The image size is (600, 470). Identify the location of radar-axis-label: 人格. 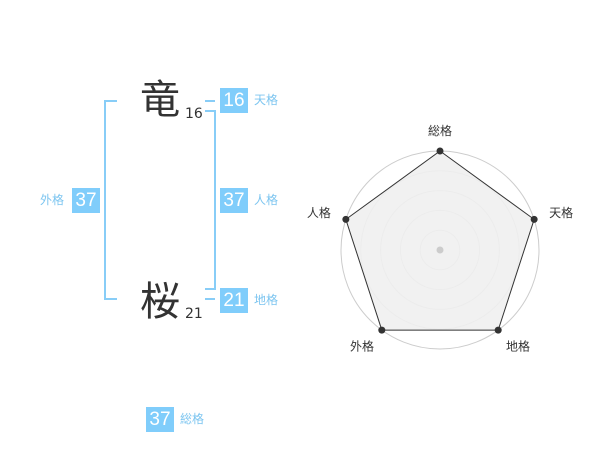
(319, 212).